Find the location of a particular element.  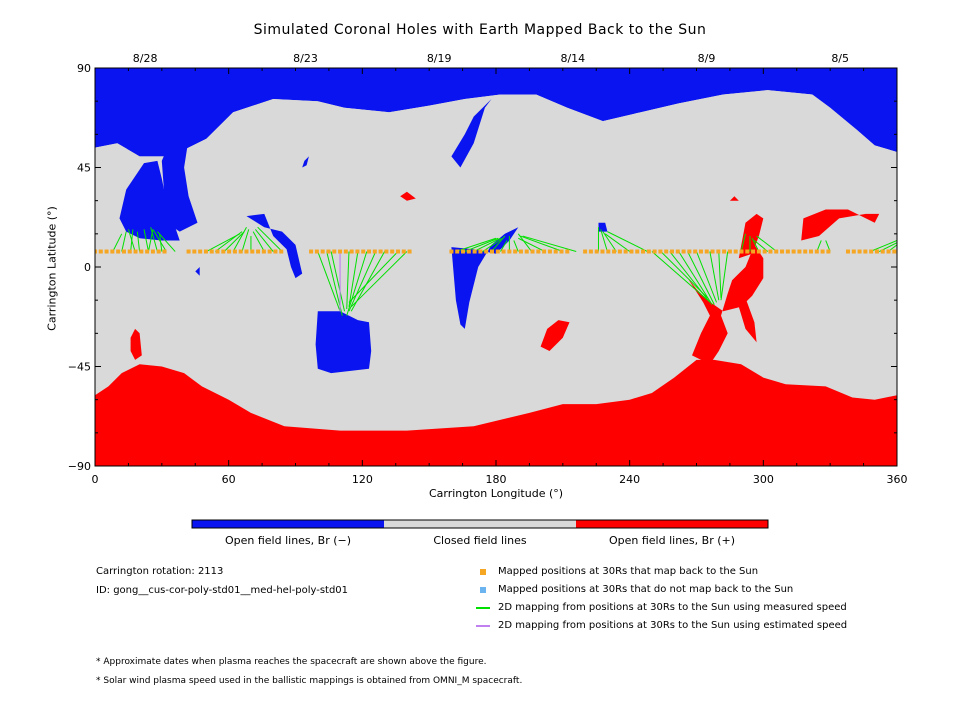

y-axis-label: Carrington Latitude (°) is located at coordinates (52, 268).